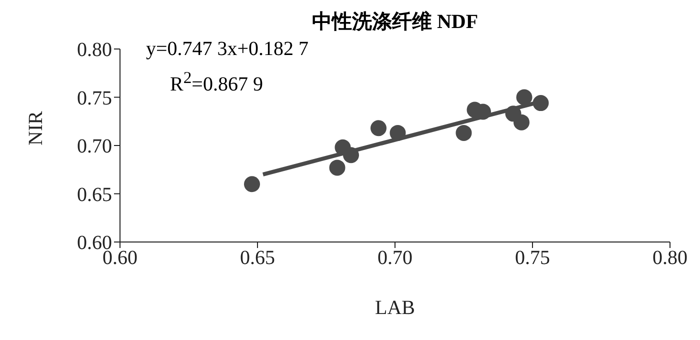 This screenshot has width=700, height=340. What do you see at coordinates (94, 98) in the screenshot?
I see `y-tick-label: 0.75` at bounding box center [94, 98].